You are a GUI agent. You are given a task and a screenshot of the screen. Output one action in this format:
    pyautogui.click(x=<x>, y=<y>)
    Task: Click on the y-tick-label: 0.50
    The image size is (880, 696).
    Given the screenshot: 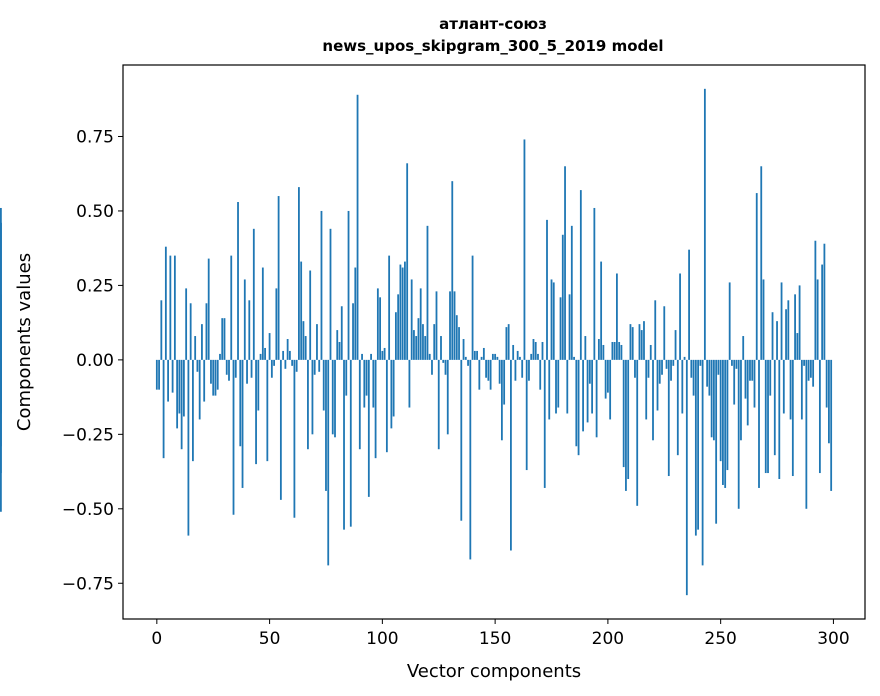 What is the action you would take?
    pyautogui.click(x=95, y=212)
    